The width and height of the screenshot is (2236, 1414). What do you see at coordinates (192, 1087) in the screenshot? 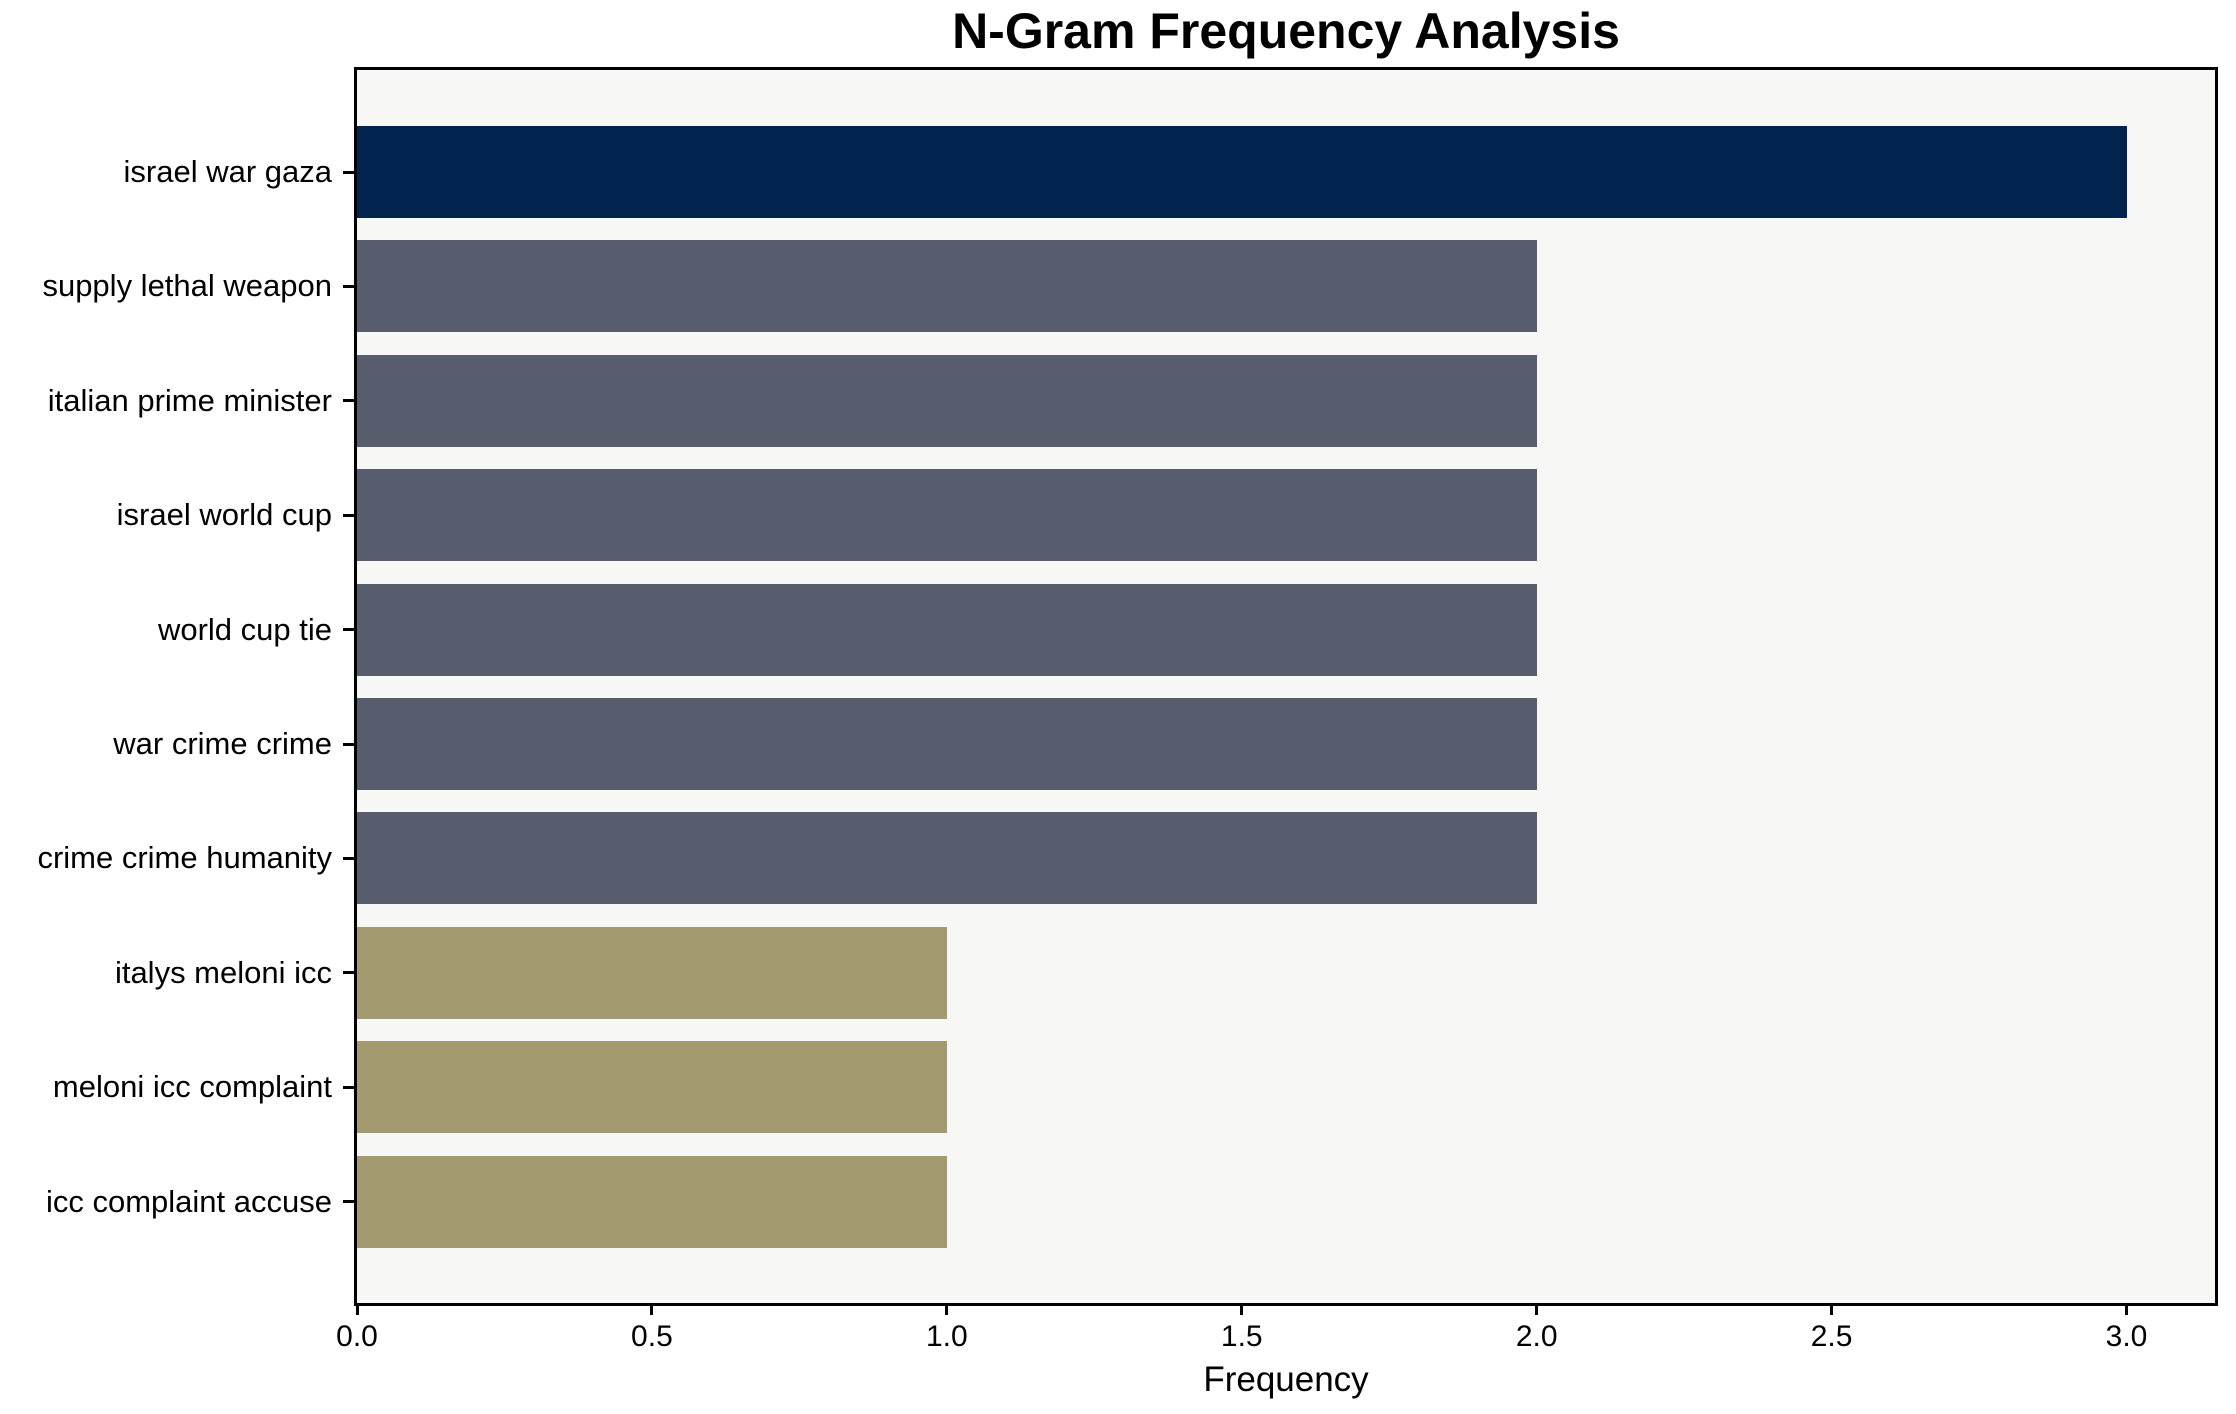
I see `y-tick-label: meloni icc complaint` at bounding box center [192, 1087].